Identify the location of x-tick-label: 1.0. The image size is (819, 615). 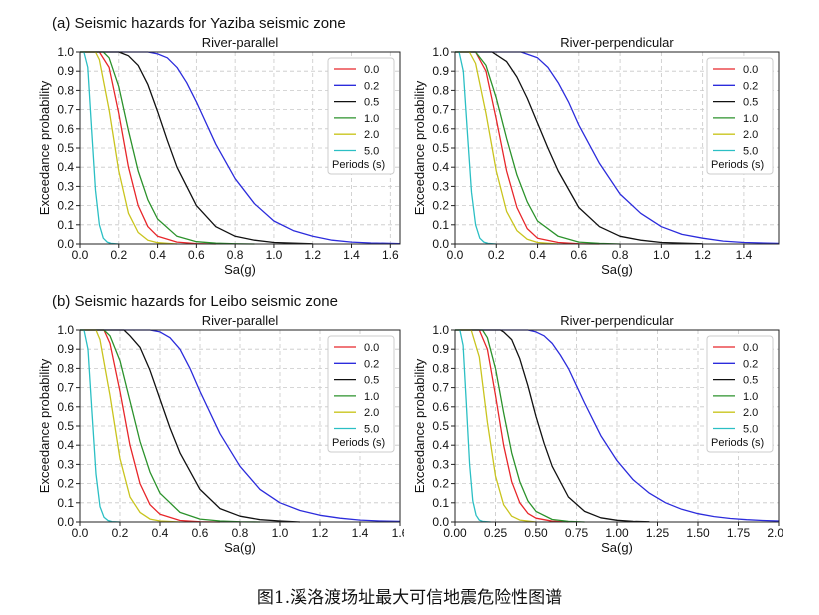
(274, 255).